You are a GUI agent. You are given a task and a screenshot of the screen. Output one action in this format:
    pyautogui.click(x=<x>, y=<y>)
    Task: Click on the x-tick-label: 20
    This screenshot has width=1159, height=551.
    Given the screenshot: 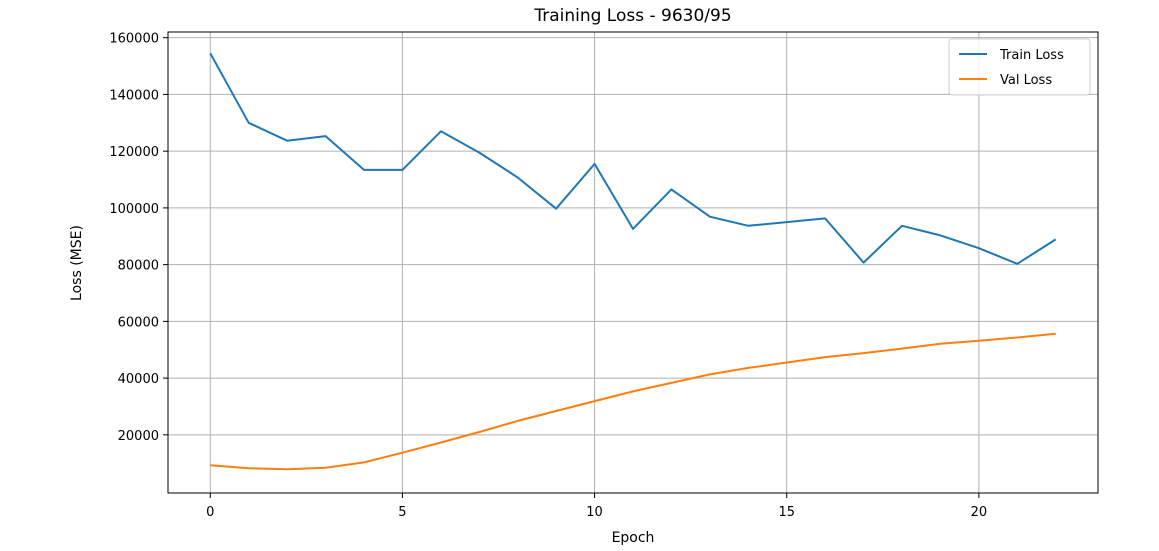 What is the action you would take?
    pyautogui.click(x=979, y=512)
    